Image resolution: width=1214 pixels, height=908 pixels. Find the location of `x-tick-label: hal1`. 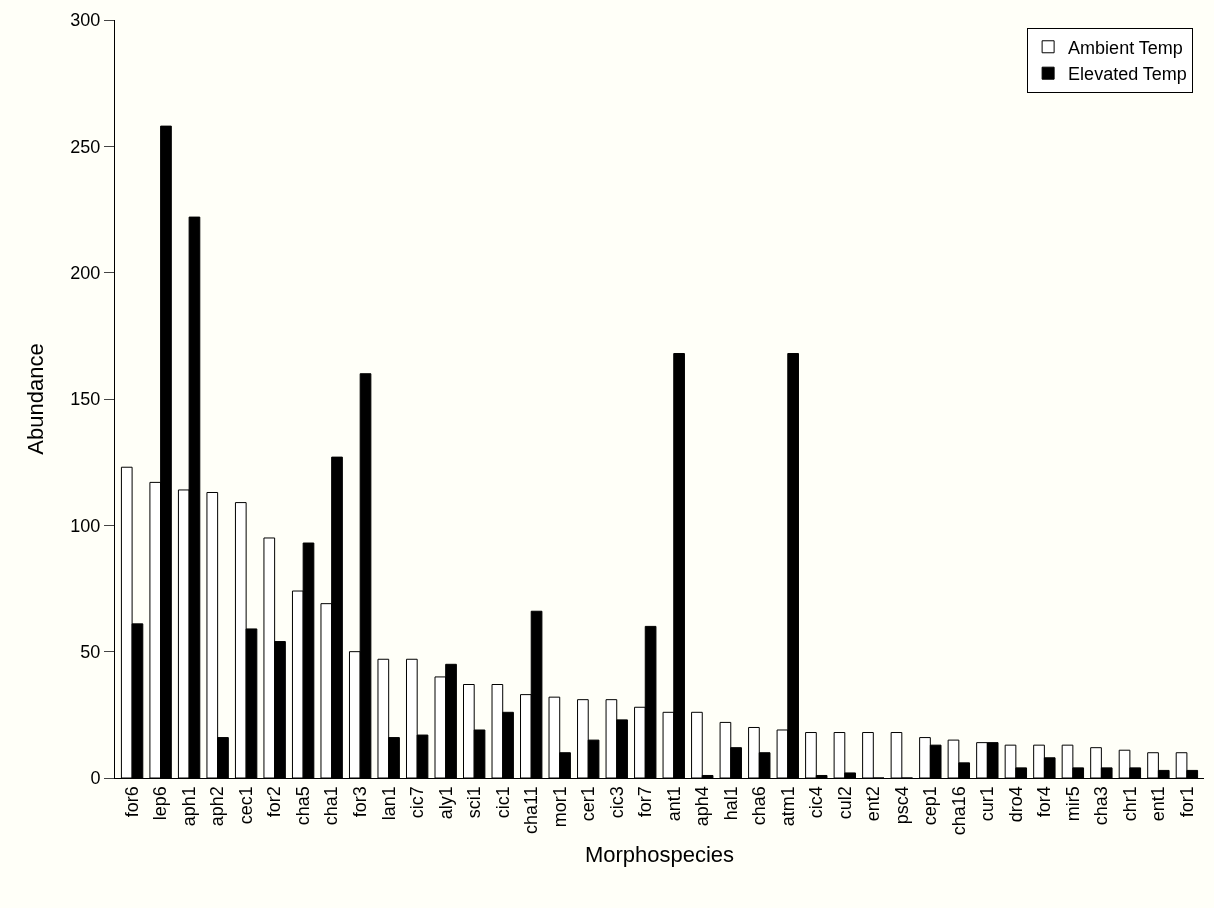

x-tick-label: hal1 is located at coordinates (730, 803).